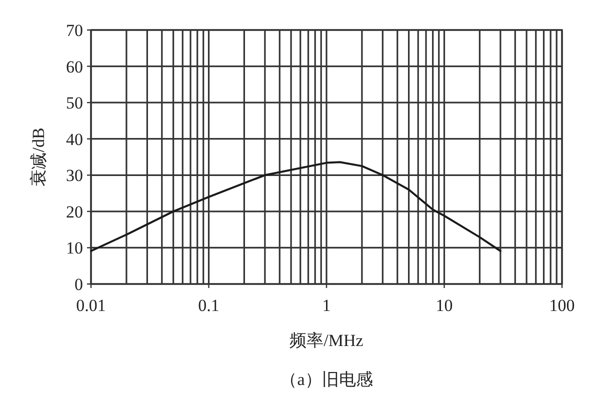 The image size is (600, 400). What do you see at coordinates (38, 157) in the screenshot?
I see `y-axis-title: 衰减/dB` at bounding box center [38, 157].